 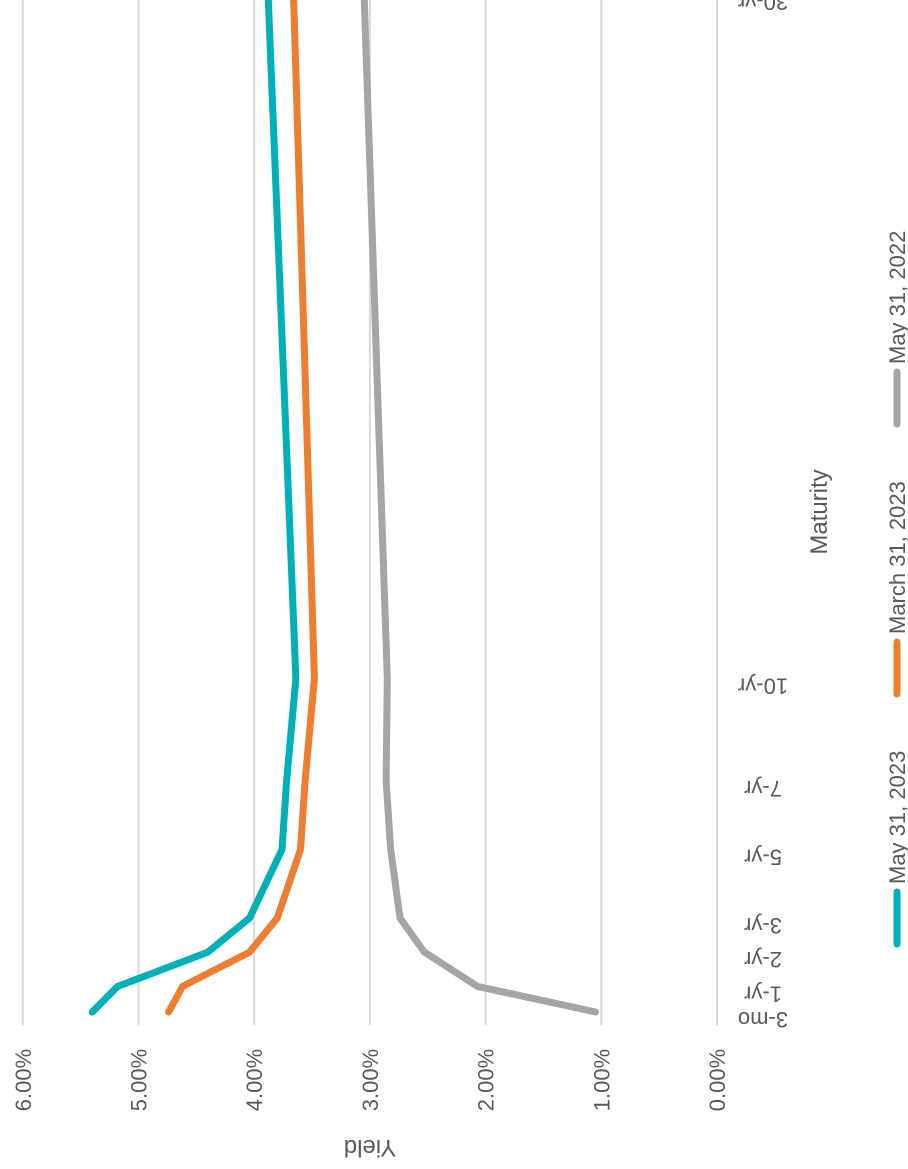 I want to click on legend: May 31, 2023 March 31, 2023 May 31, 2022, so click(x=896, y=589).